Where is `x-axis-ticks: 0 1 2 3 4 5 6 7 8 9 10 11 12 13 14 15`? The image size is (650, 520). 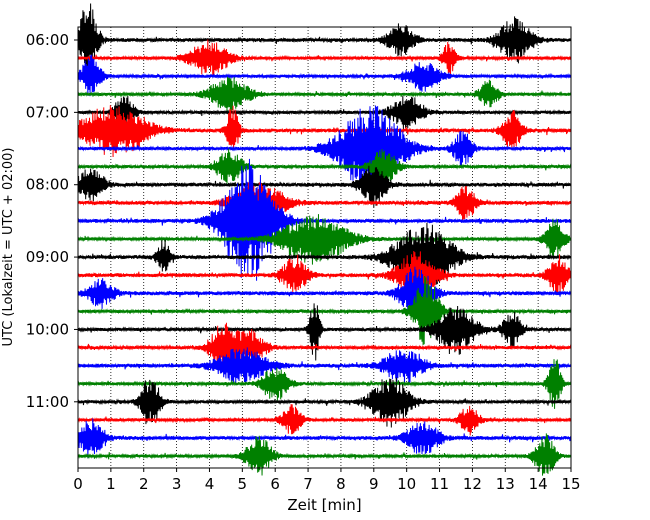
x-axis-ticks: 0 1 2 3 4 5 6 7 8 9 10 11 12 13 14 15 is located at coordinates (327, 480).